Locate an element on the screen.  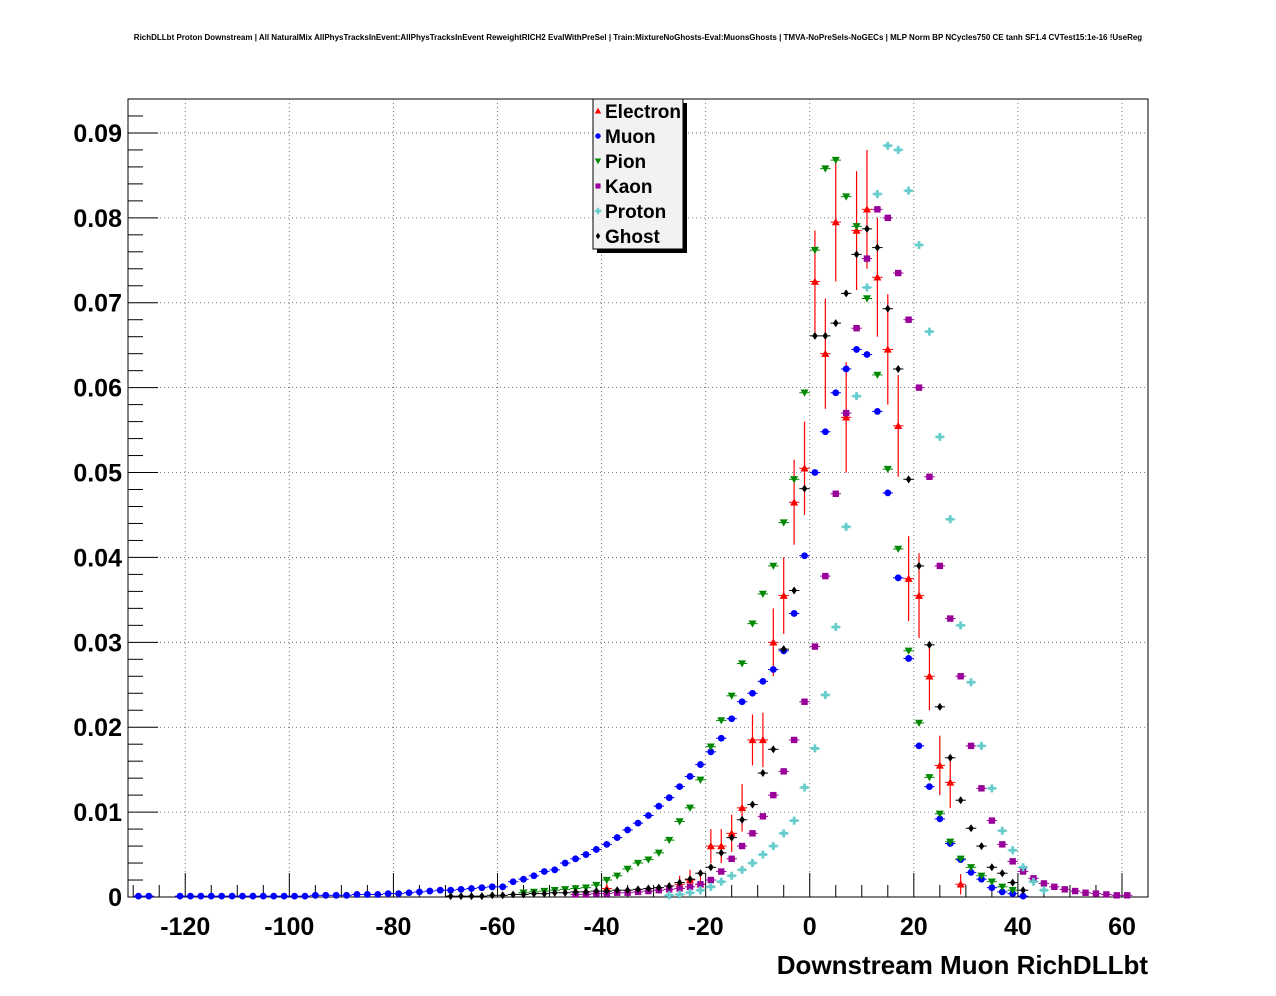
legend-entry-ghost: Ghost is located at coordinates (628, 237).